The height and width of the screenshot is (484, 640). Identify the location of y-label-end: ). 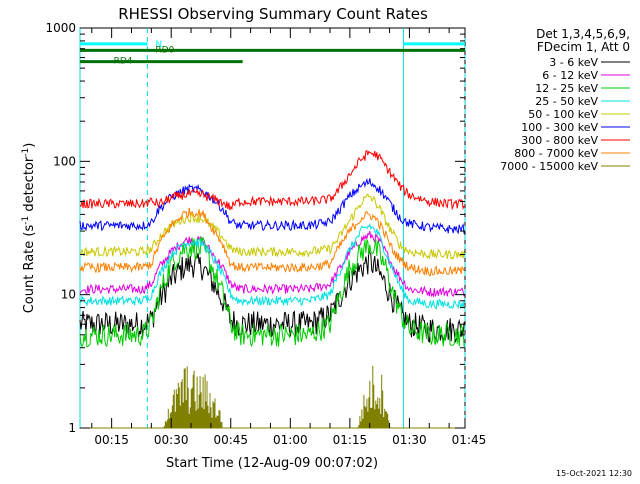
(29, 145).